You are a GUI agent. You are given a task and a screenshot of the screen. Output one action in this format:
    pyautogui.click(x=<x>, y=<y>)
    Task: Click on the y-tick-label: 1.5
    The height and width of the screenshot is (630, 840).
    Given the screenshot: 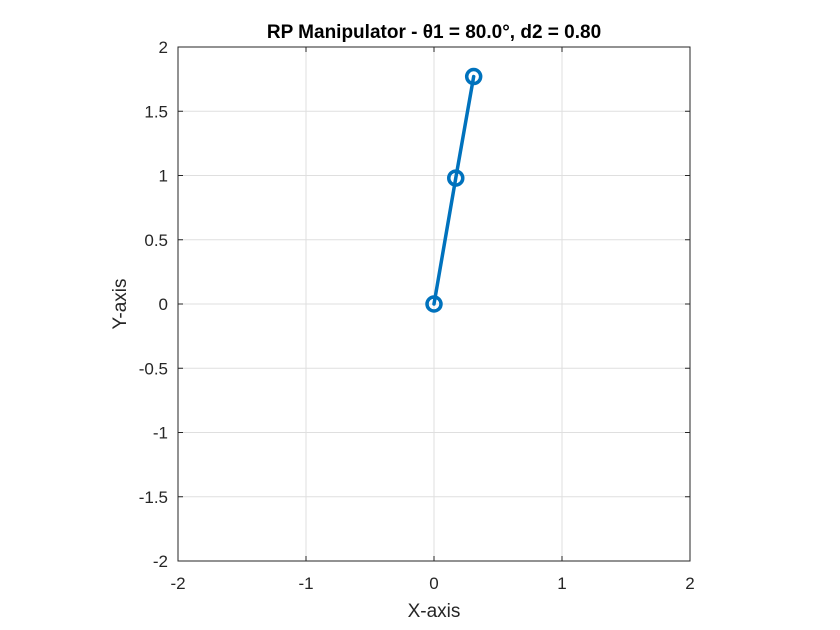 What is the action you would take?
    pyautogui.click(x=156, y=111)
    